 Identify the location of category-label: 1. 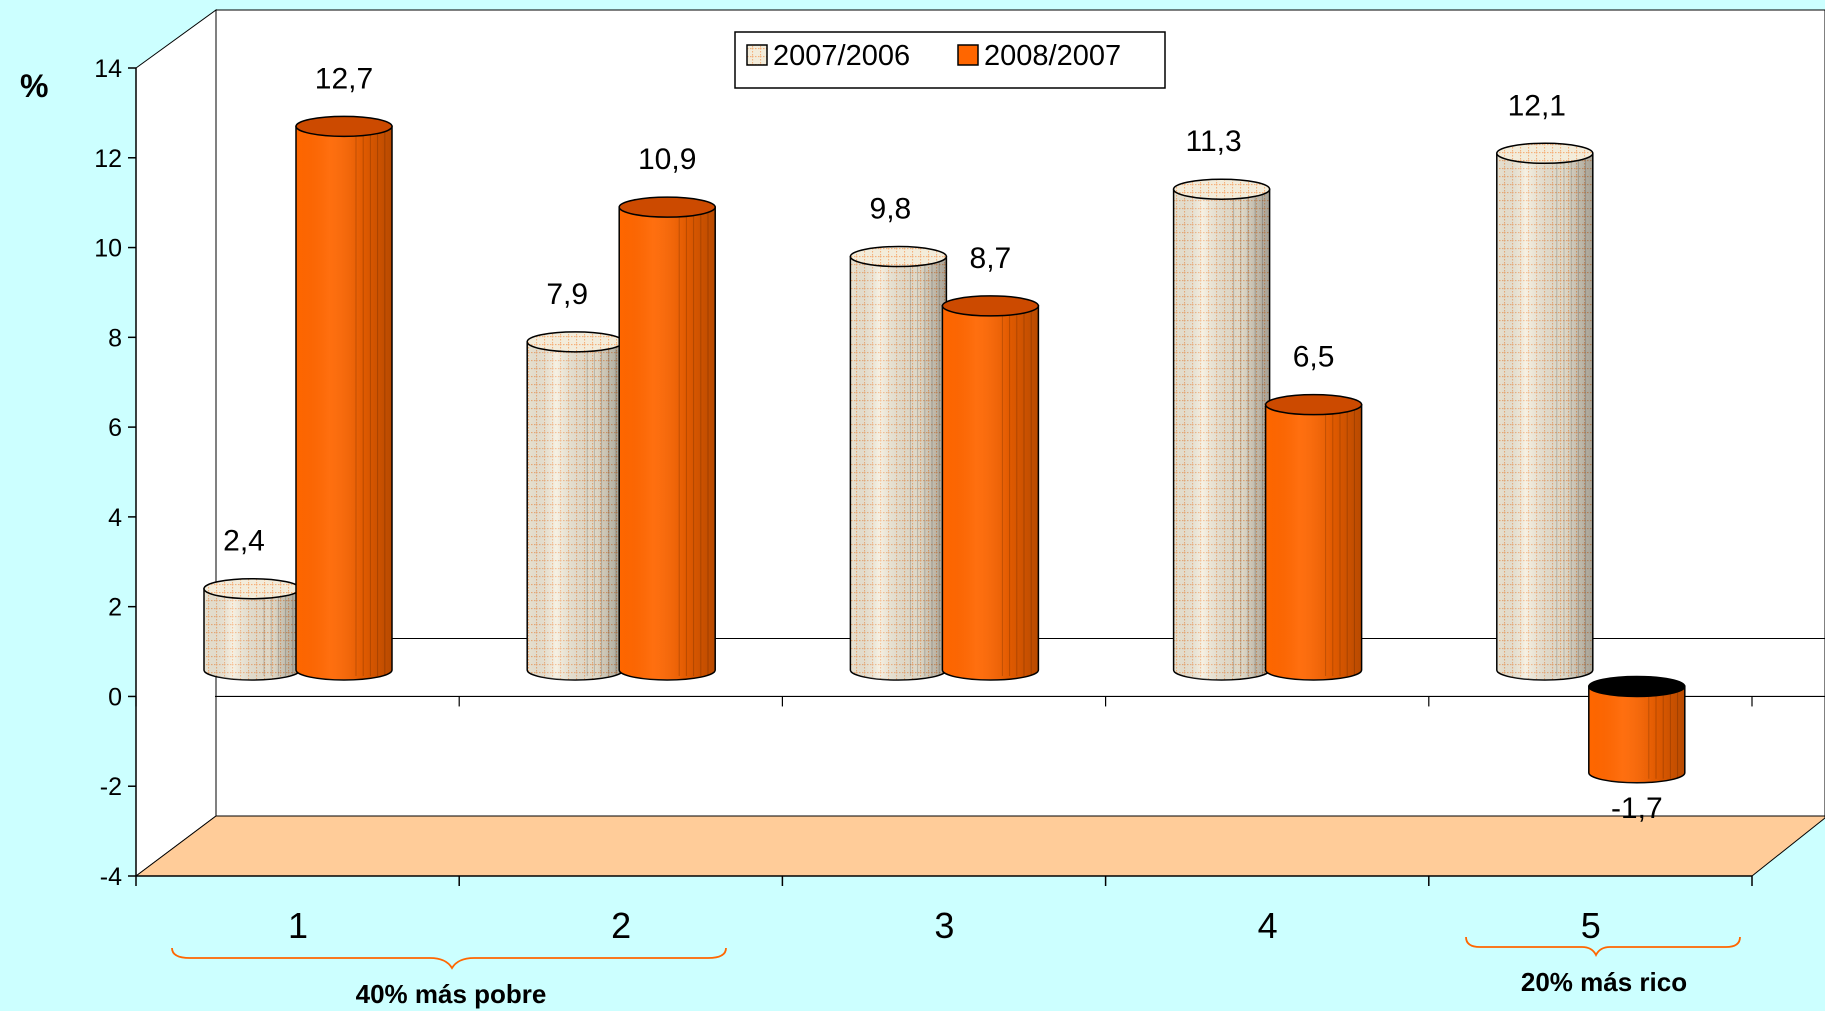
(298, 925).